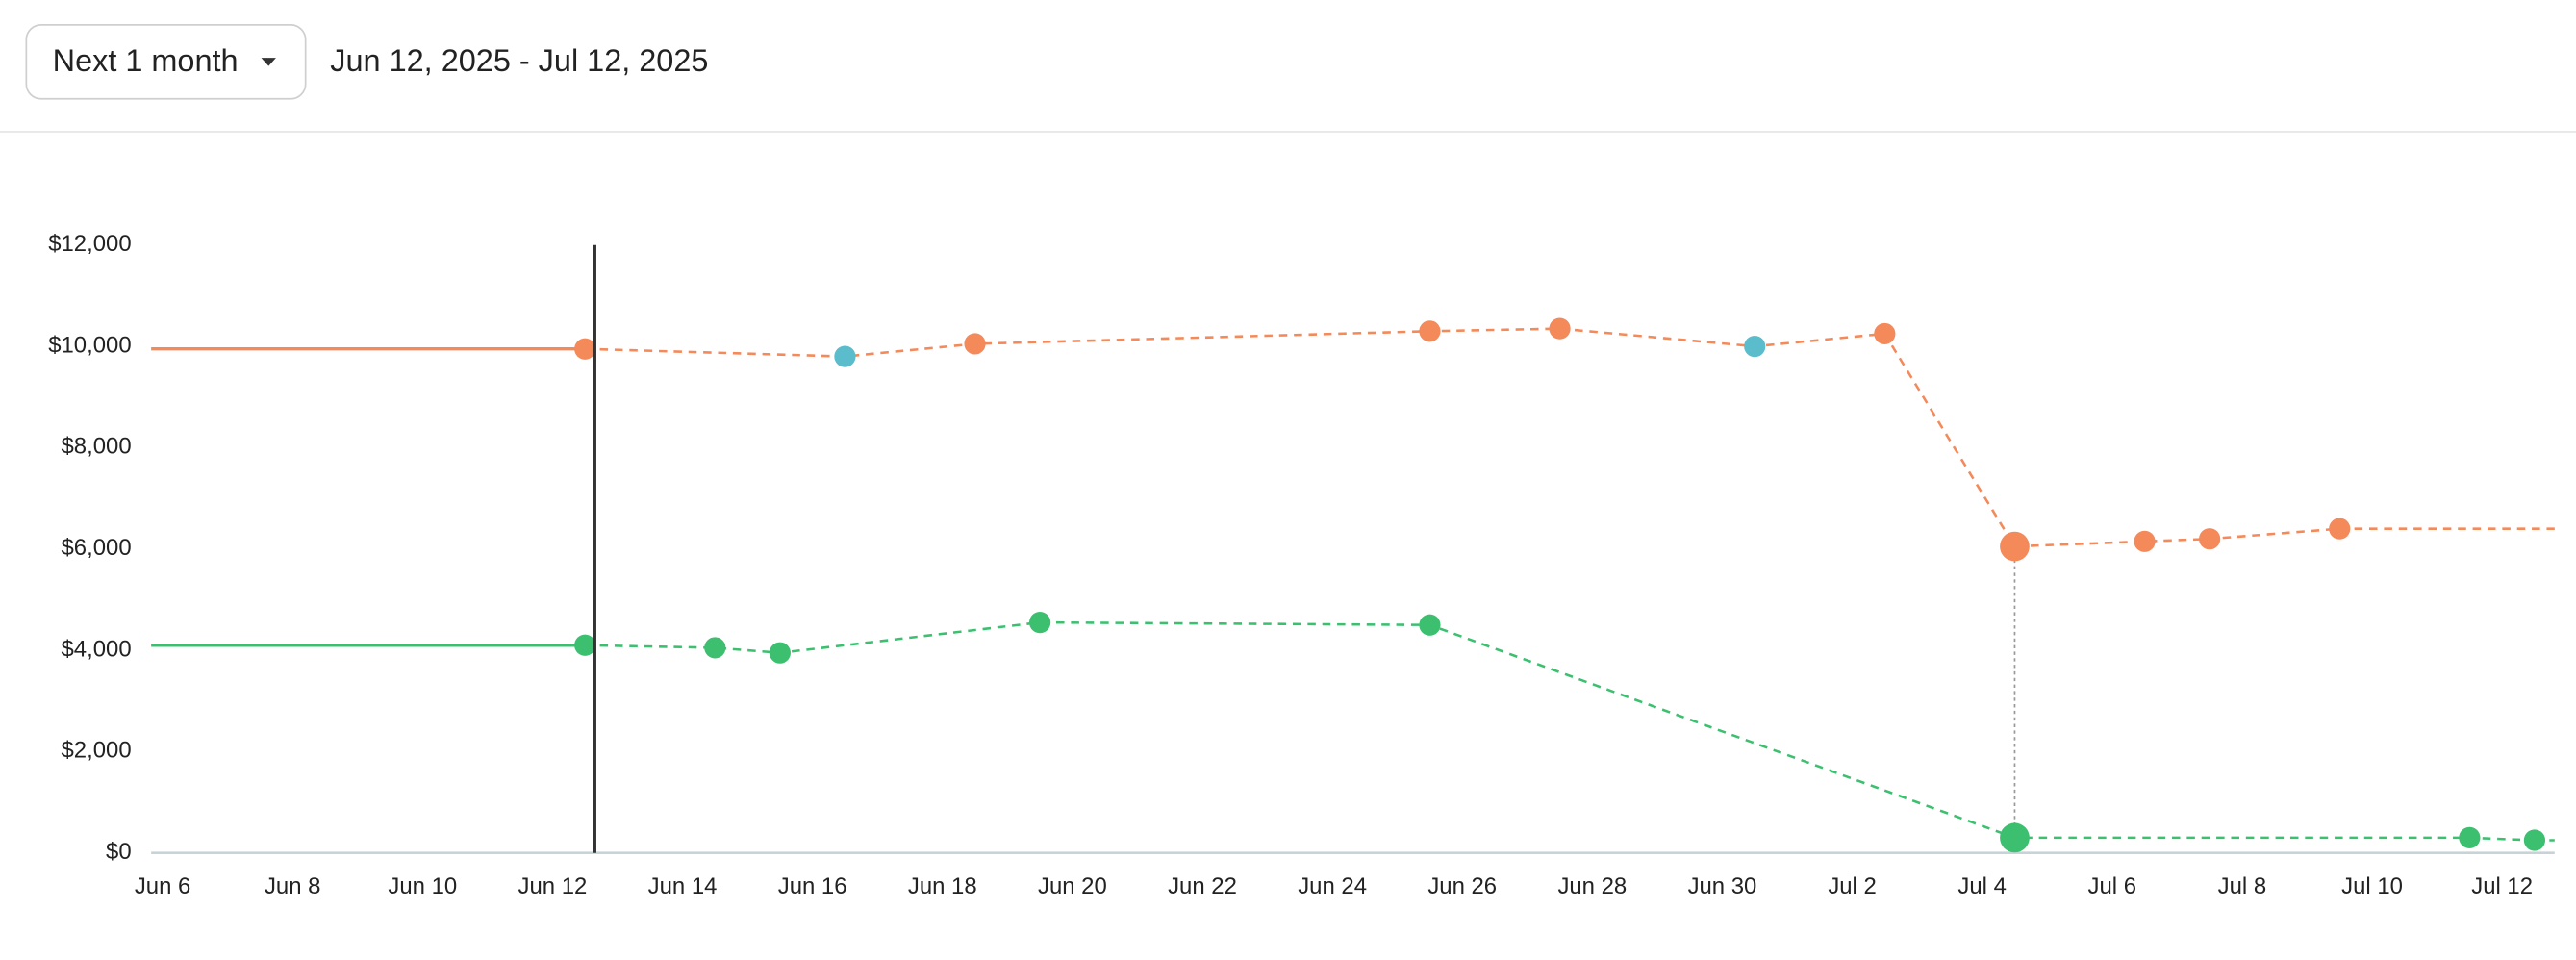  I want to click on x-tick-label: Jun 24, so click(1332, 886).